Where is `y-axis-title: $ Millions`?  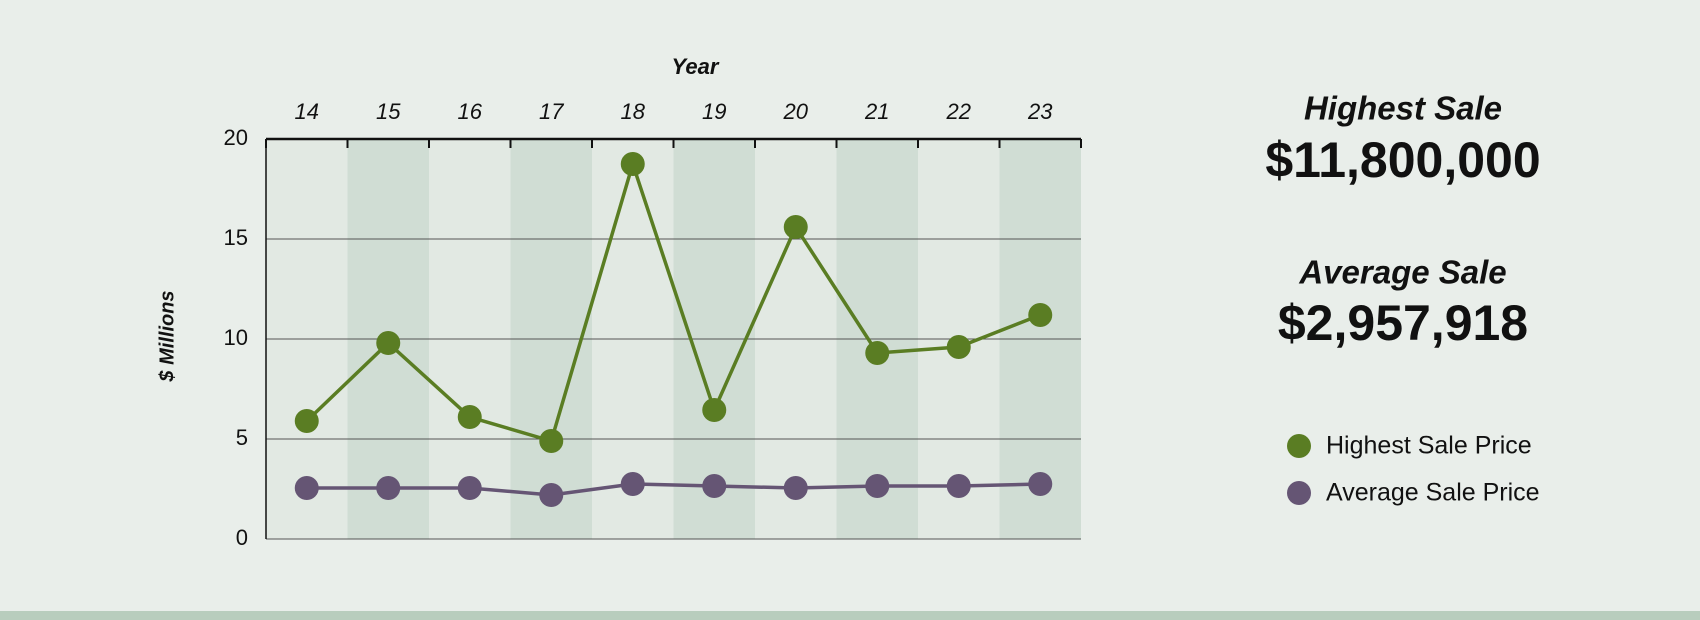
y-axis-title: $ Millions is located at coordinates (167, 336).